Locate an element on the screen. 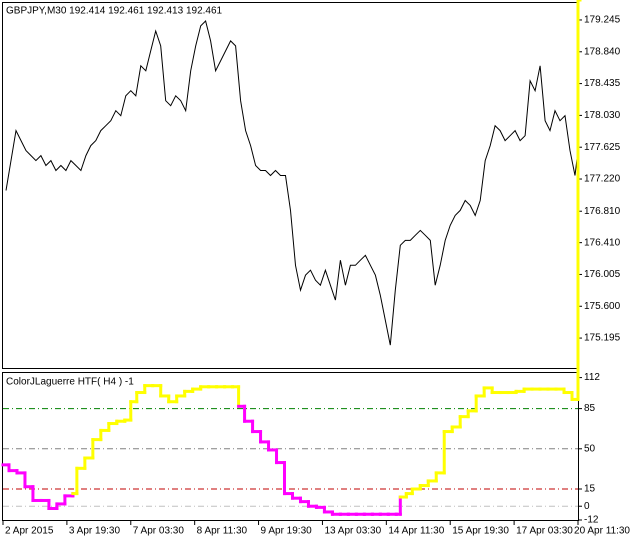 The width and height of the screenshot is (632, 542). y-tick-label: 176.005 is located at coordinates (602, 274).